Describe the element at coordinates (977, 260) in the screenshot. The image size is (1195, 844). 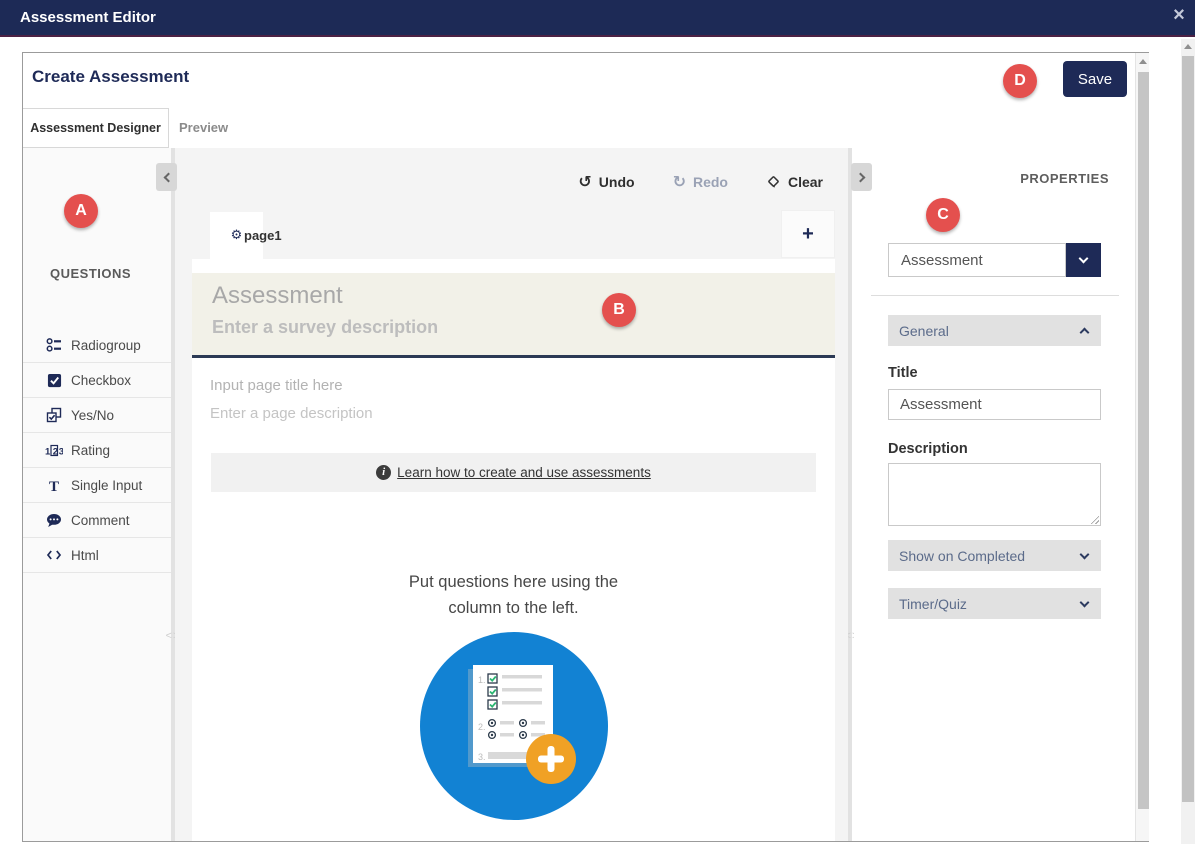
I see `selected-element-input` at that location.